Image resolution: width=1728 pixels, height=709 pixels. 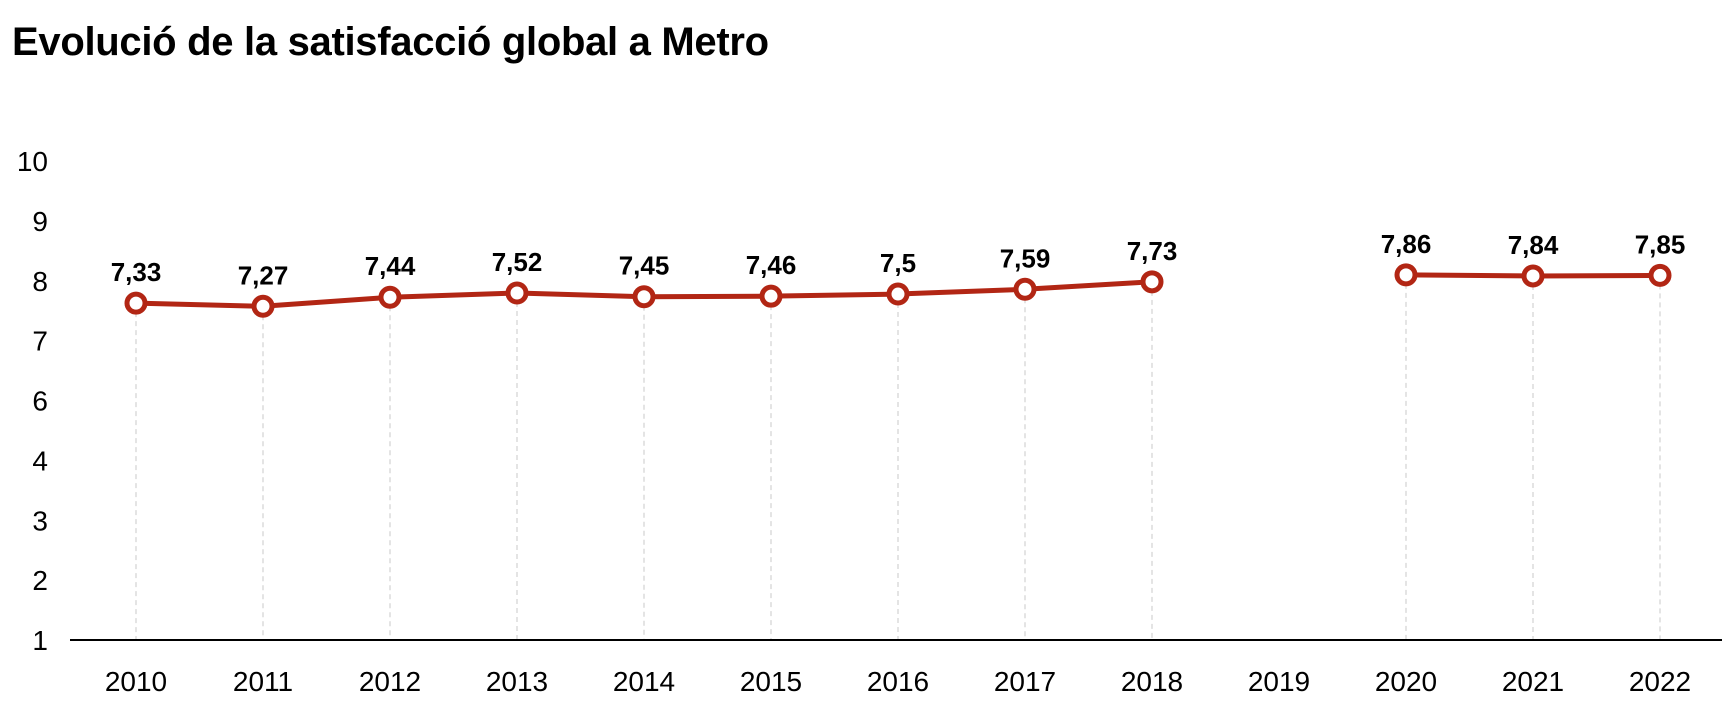 I want to click on data-label: 7,27, so click(x=263, y=275).